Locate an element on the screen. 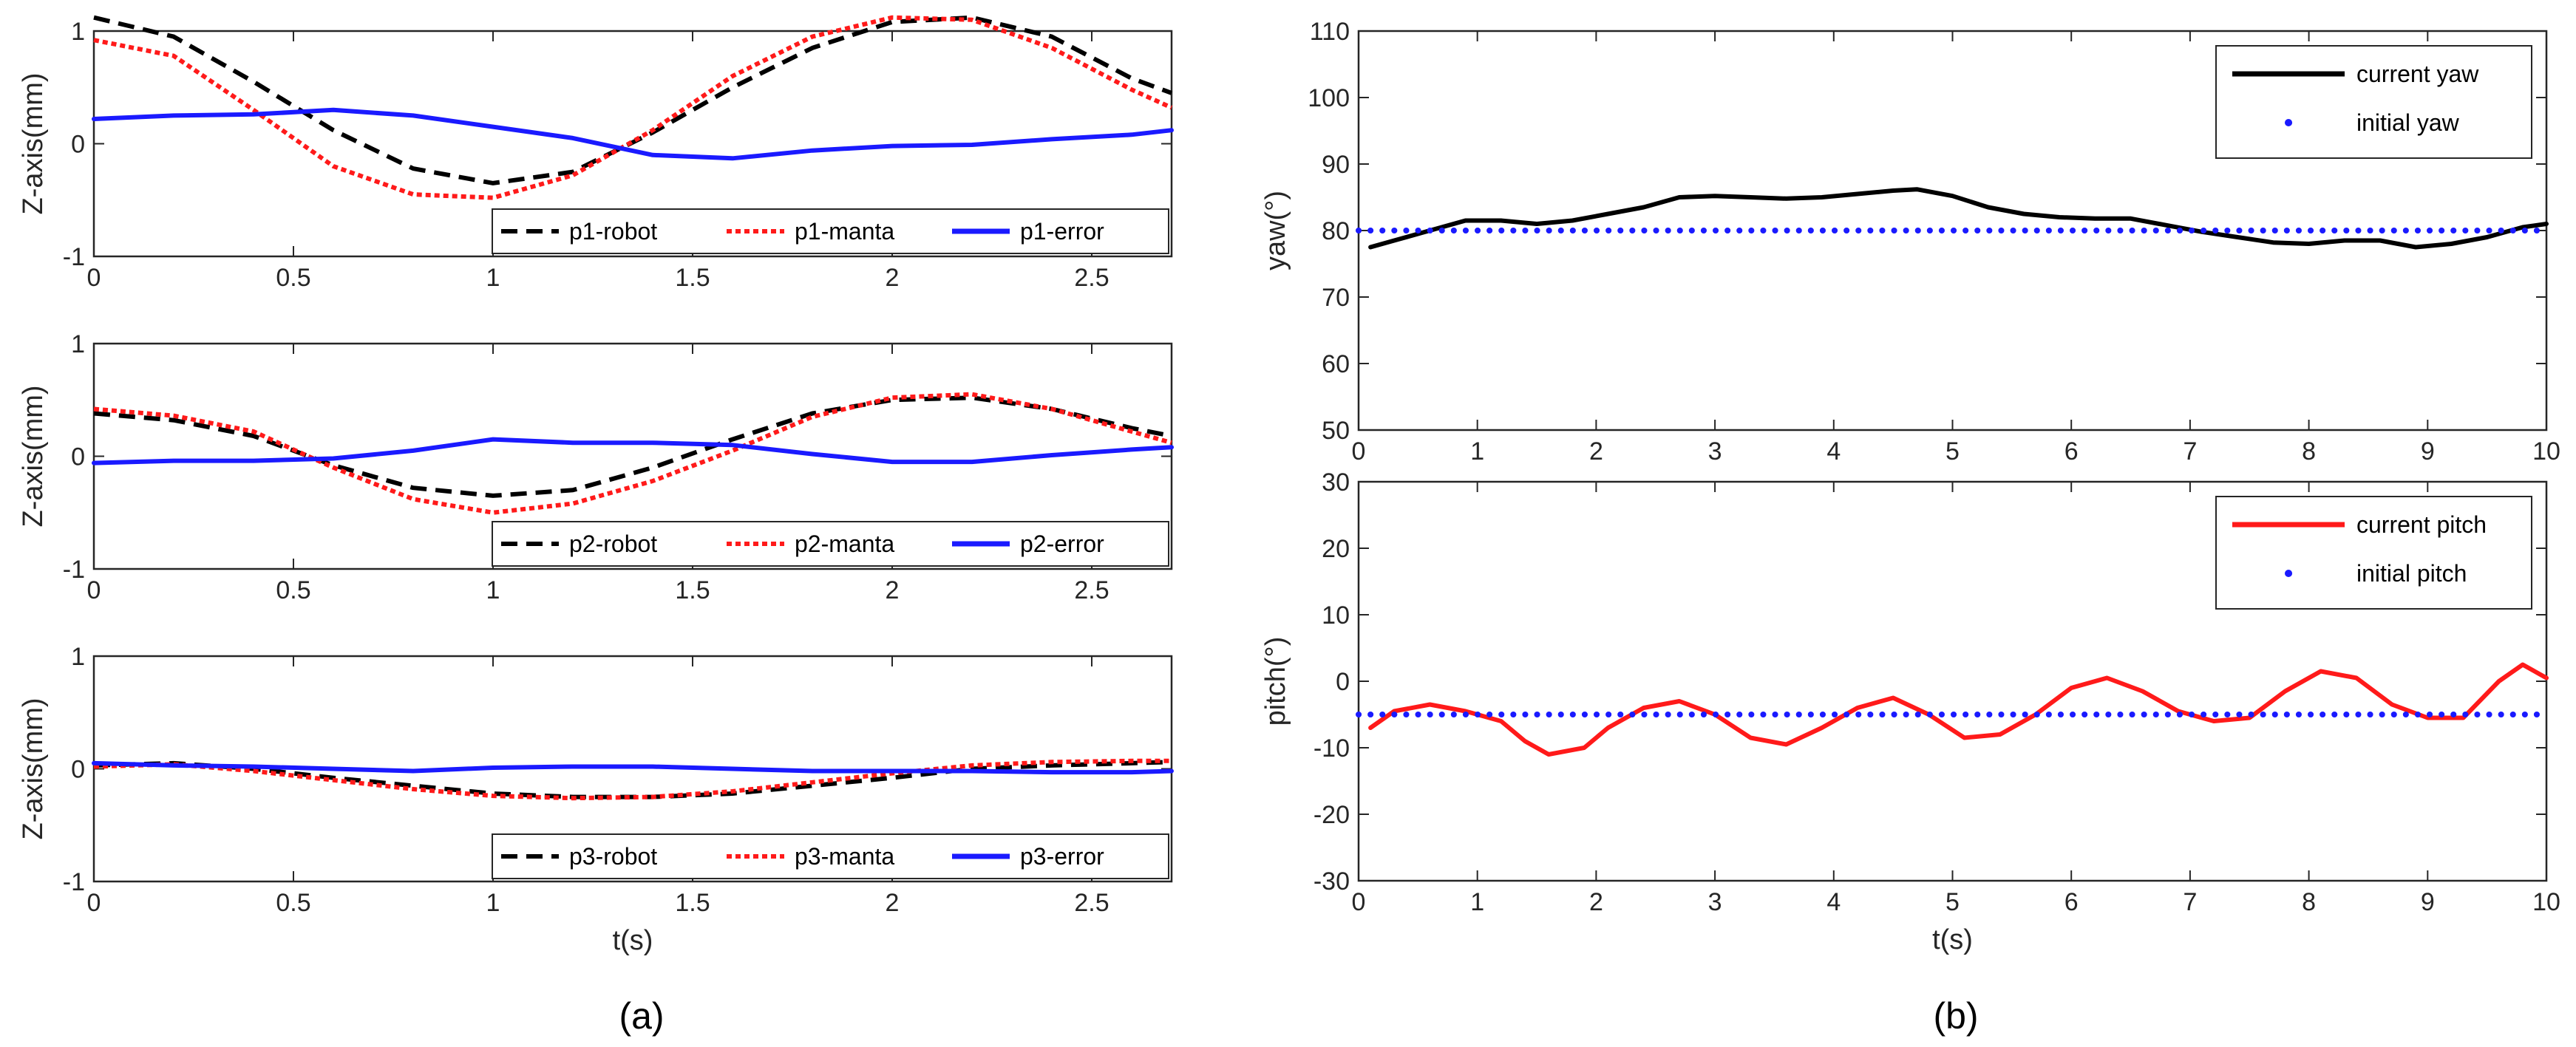 This screenshot has height=1047, width=2576. legend-label: current yaw is located at coordinates (2417, 74).